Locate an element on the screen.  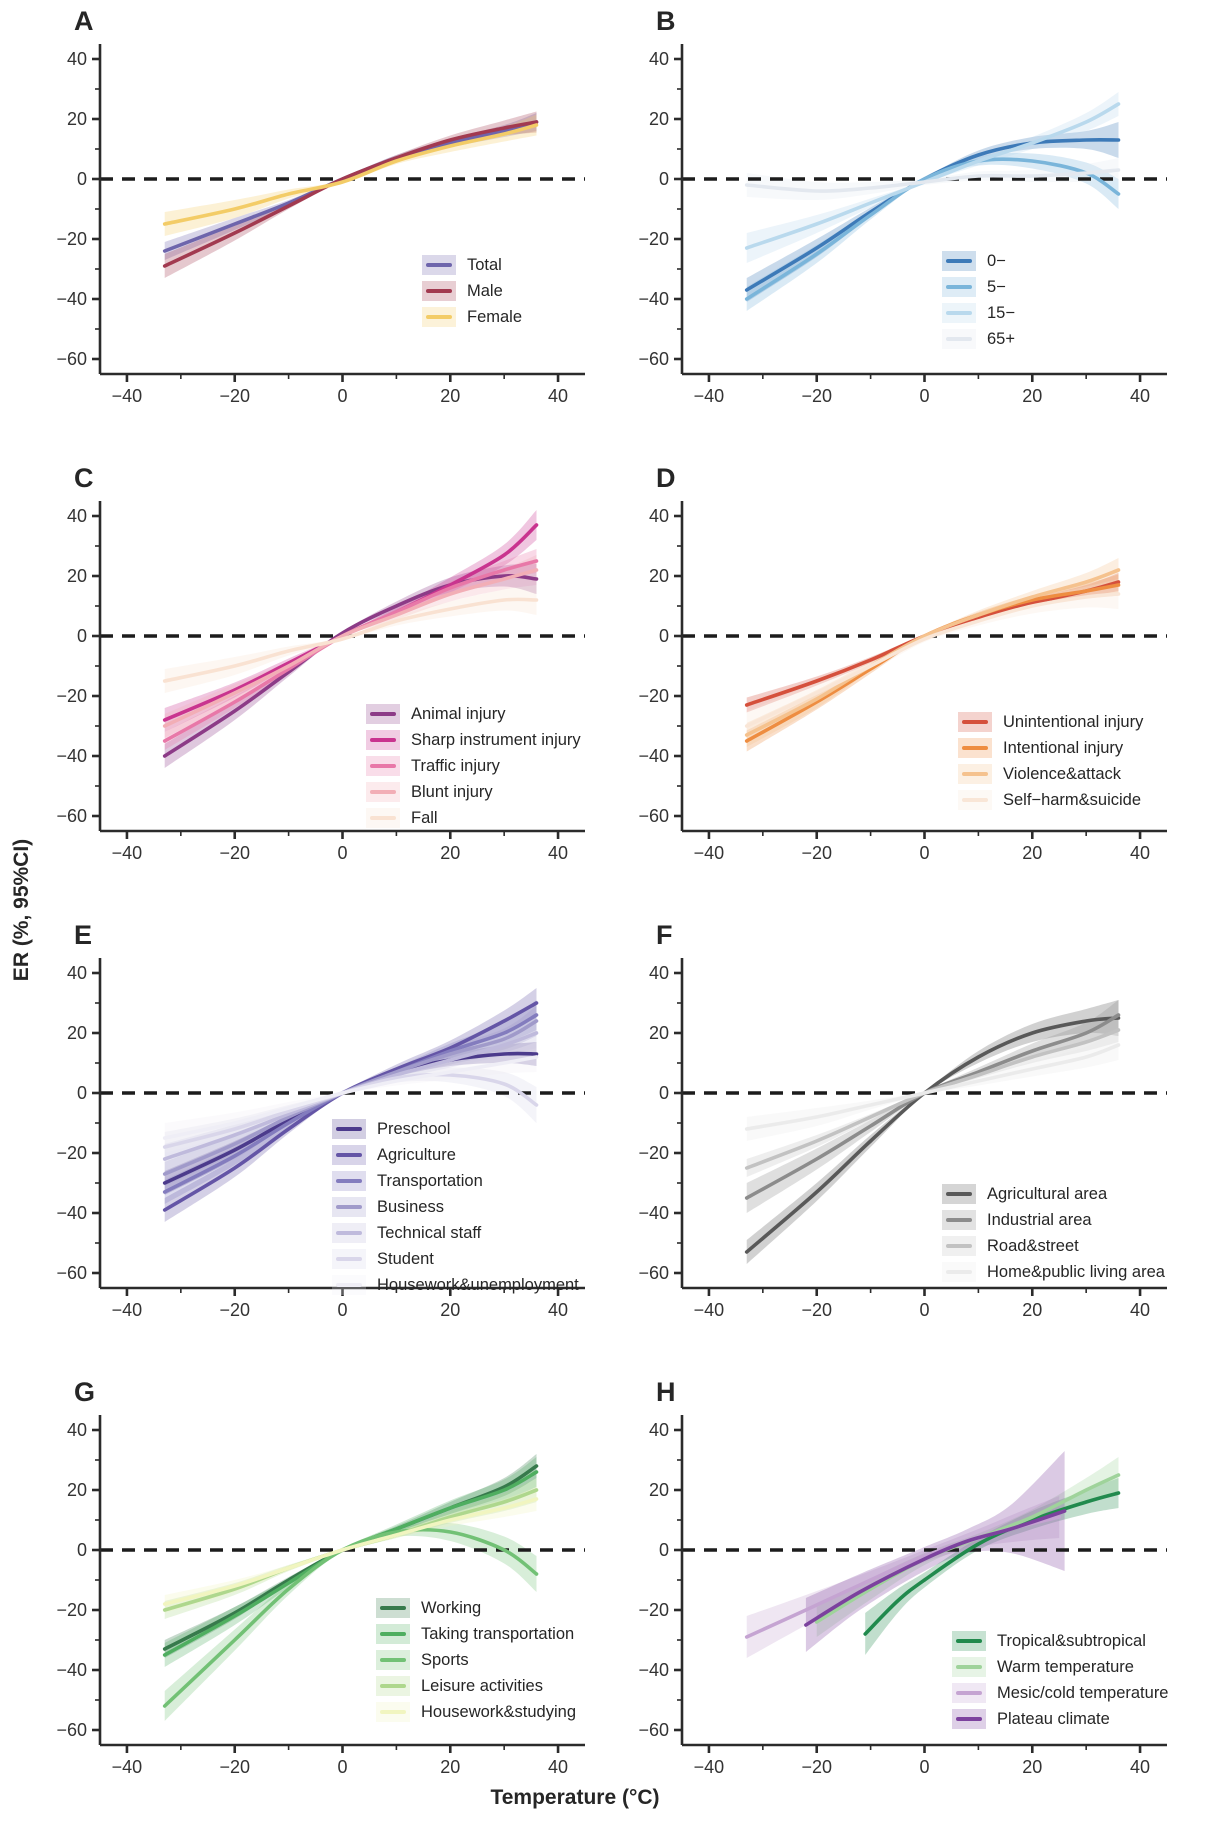
legend-label: Industrial area is located at coordinates (1039, 1219).